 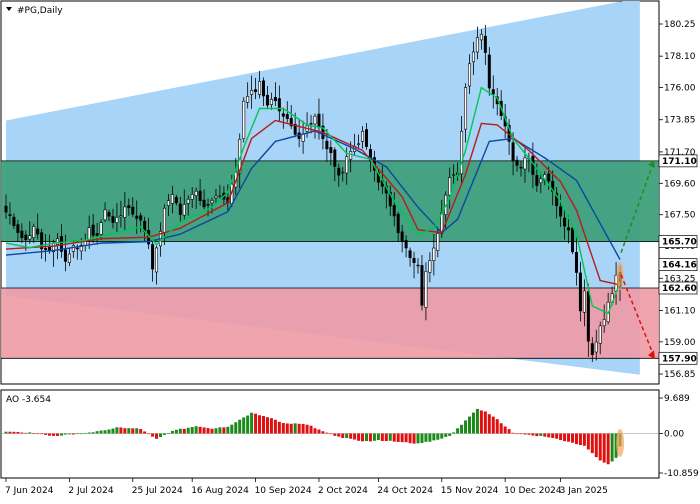 I want to click on level-label-171.10: 171.10, so click(x=679, y=162).